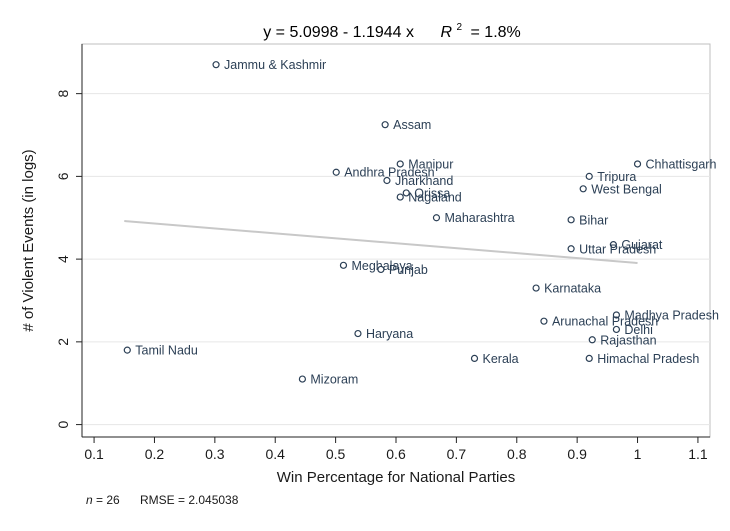 The height and width of the screenshot is (531, 730). Describe the element at coordinates (430, 164) in the screenshot. I see `point-label: Manipur` at that location.